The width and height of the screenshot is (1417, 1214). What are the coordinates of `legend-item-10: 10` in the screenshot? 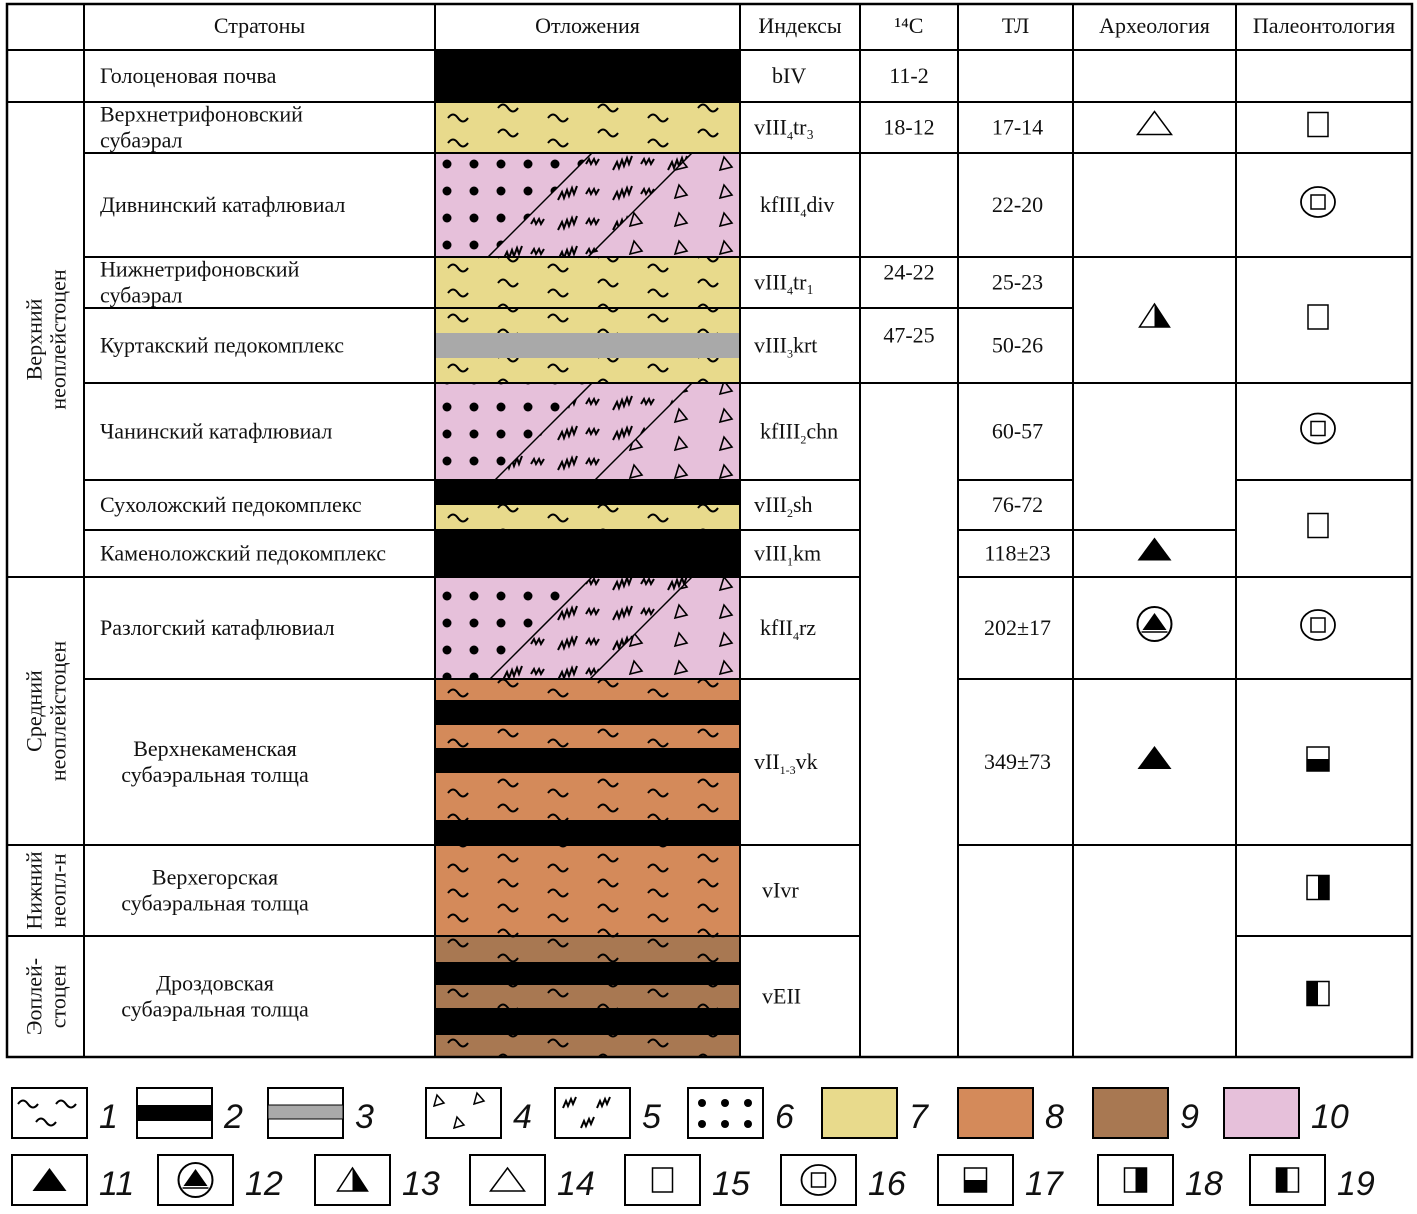 It's located at (1286, 1113).